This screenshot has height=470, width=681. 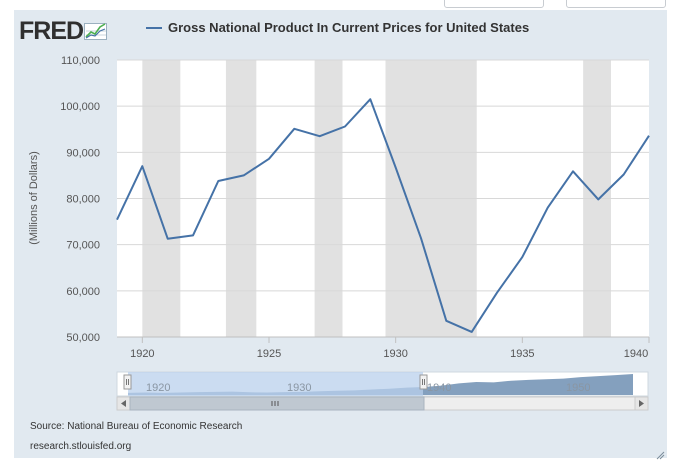 What do you see at coordinates (494, 4) in the screenshot?
I see `toolbar-button-left` at bounding box center [494, 4].